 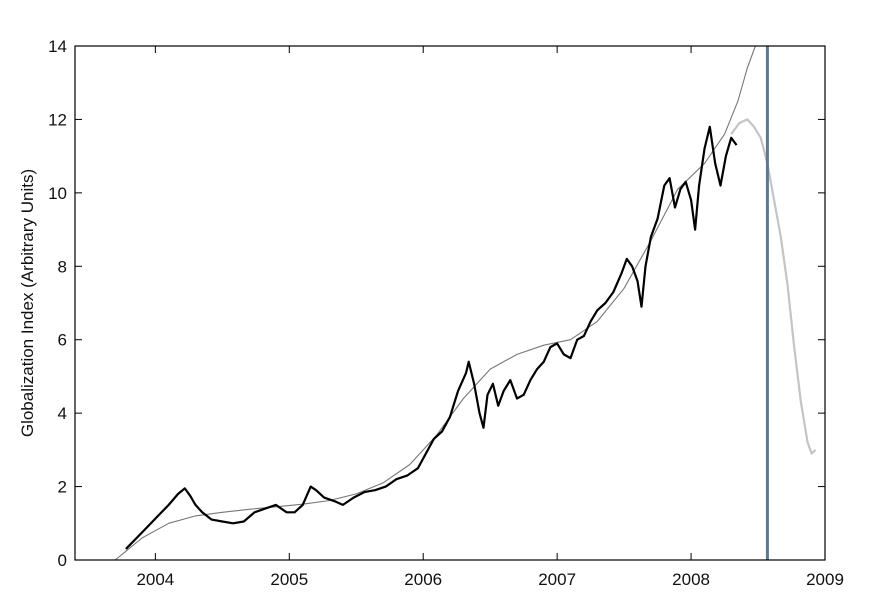 What do you see at coordinates (289, 579) in the screenshot?
I see `x-tick-label-2005: 2005` at bounding box center [289, 579].